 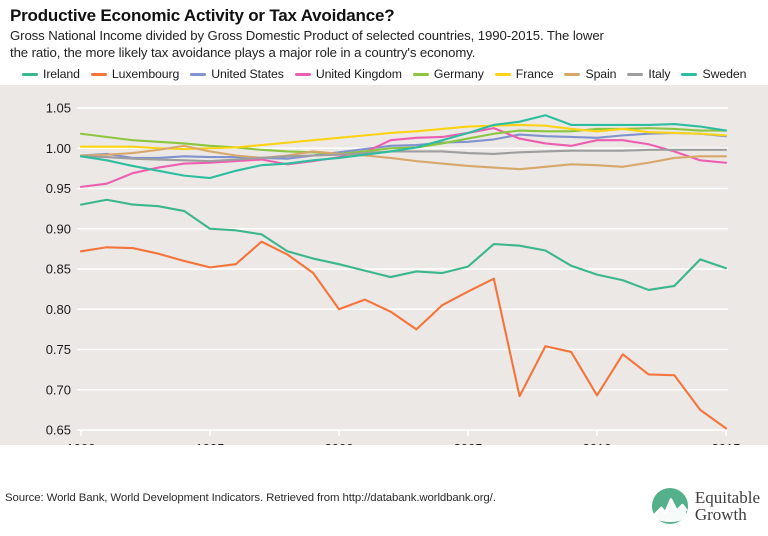 I want to click on series-line-france, so click(x=403, y=137).